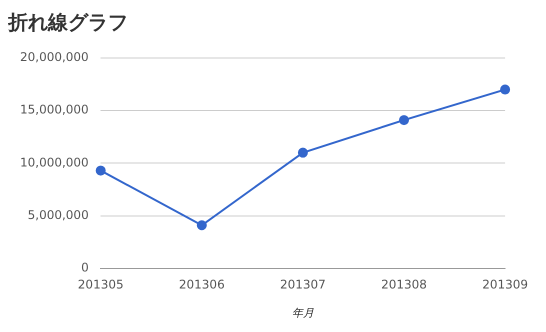 The image size is (546, 332). I want to click on x-tick-label: 201308, so click(404, 285).